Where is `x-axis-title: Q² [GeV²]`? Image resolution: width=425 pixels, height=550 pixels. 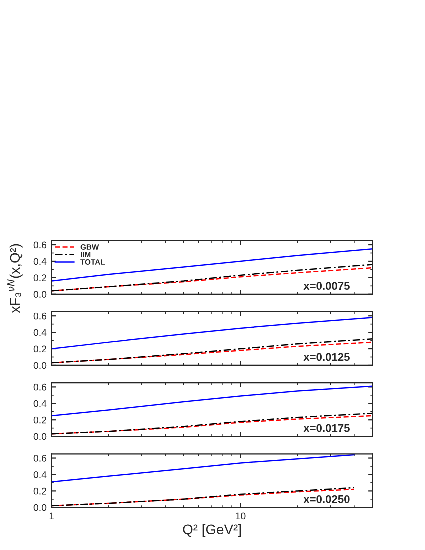 x-axis-title: Q² [GeV²] is located at coordinates (212, 531).